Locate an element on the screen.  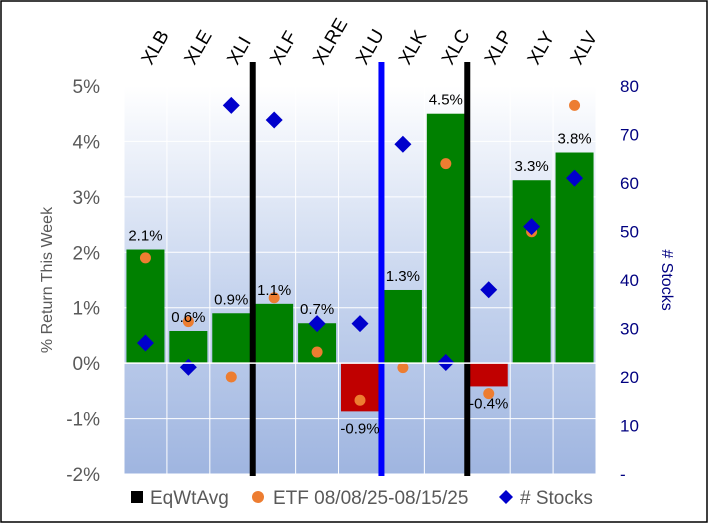
y-tick-label: 5% is located at coordinates (87, 87).